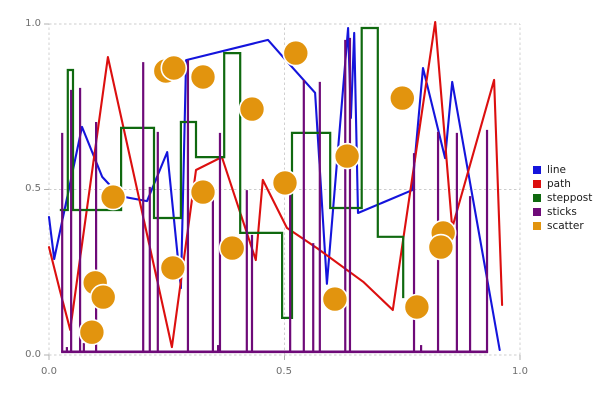 The width and height of the screenshot is (600, 400). What do you see at coordinates (33, 188) in the screenshot?
I see `y-tick-label-1: 0.5` at bounding box center [33, 188].